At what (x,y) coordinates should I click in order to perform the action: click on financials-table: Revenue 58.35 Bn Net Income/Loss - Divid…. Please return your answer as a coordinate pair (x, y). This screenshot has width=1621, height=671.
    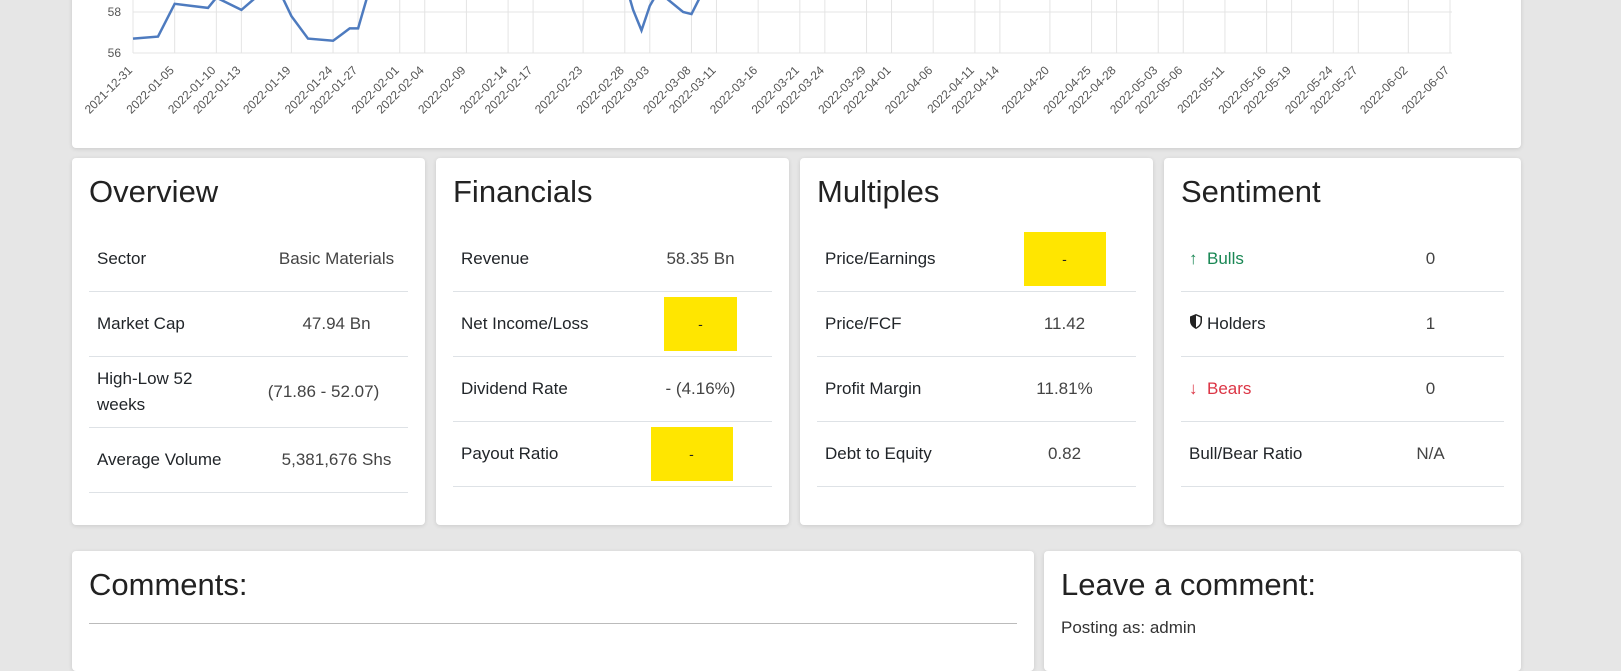
    Looking at the image, I should click on (612, 357).